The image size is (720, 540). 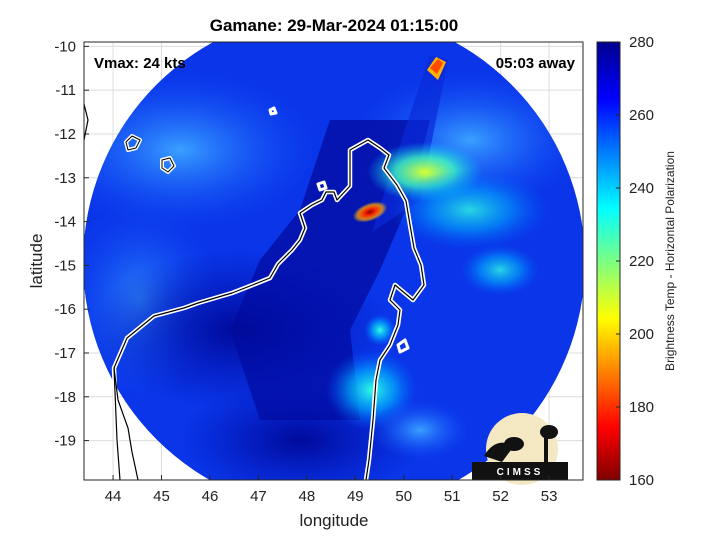 What do you see at coordinates (641, 188) in the screenshot?
I see `colorbar-tick-label: 240` at bounding box center [641, 188].